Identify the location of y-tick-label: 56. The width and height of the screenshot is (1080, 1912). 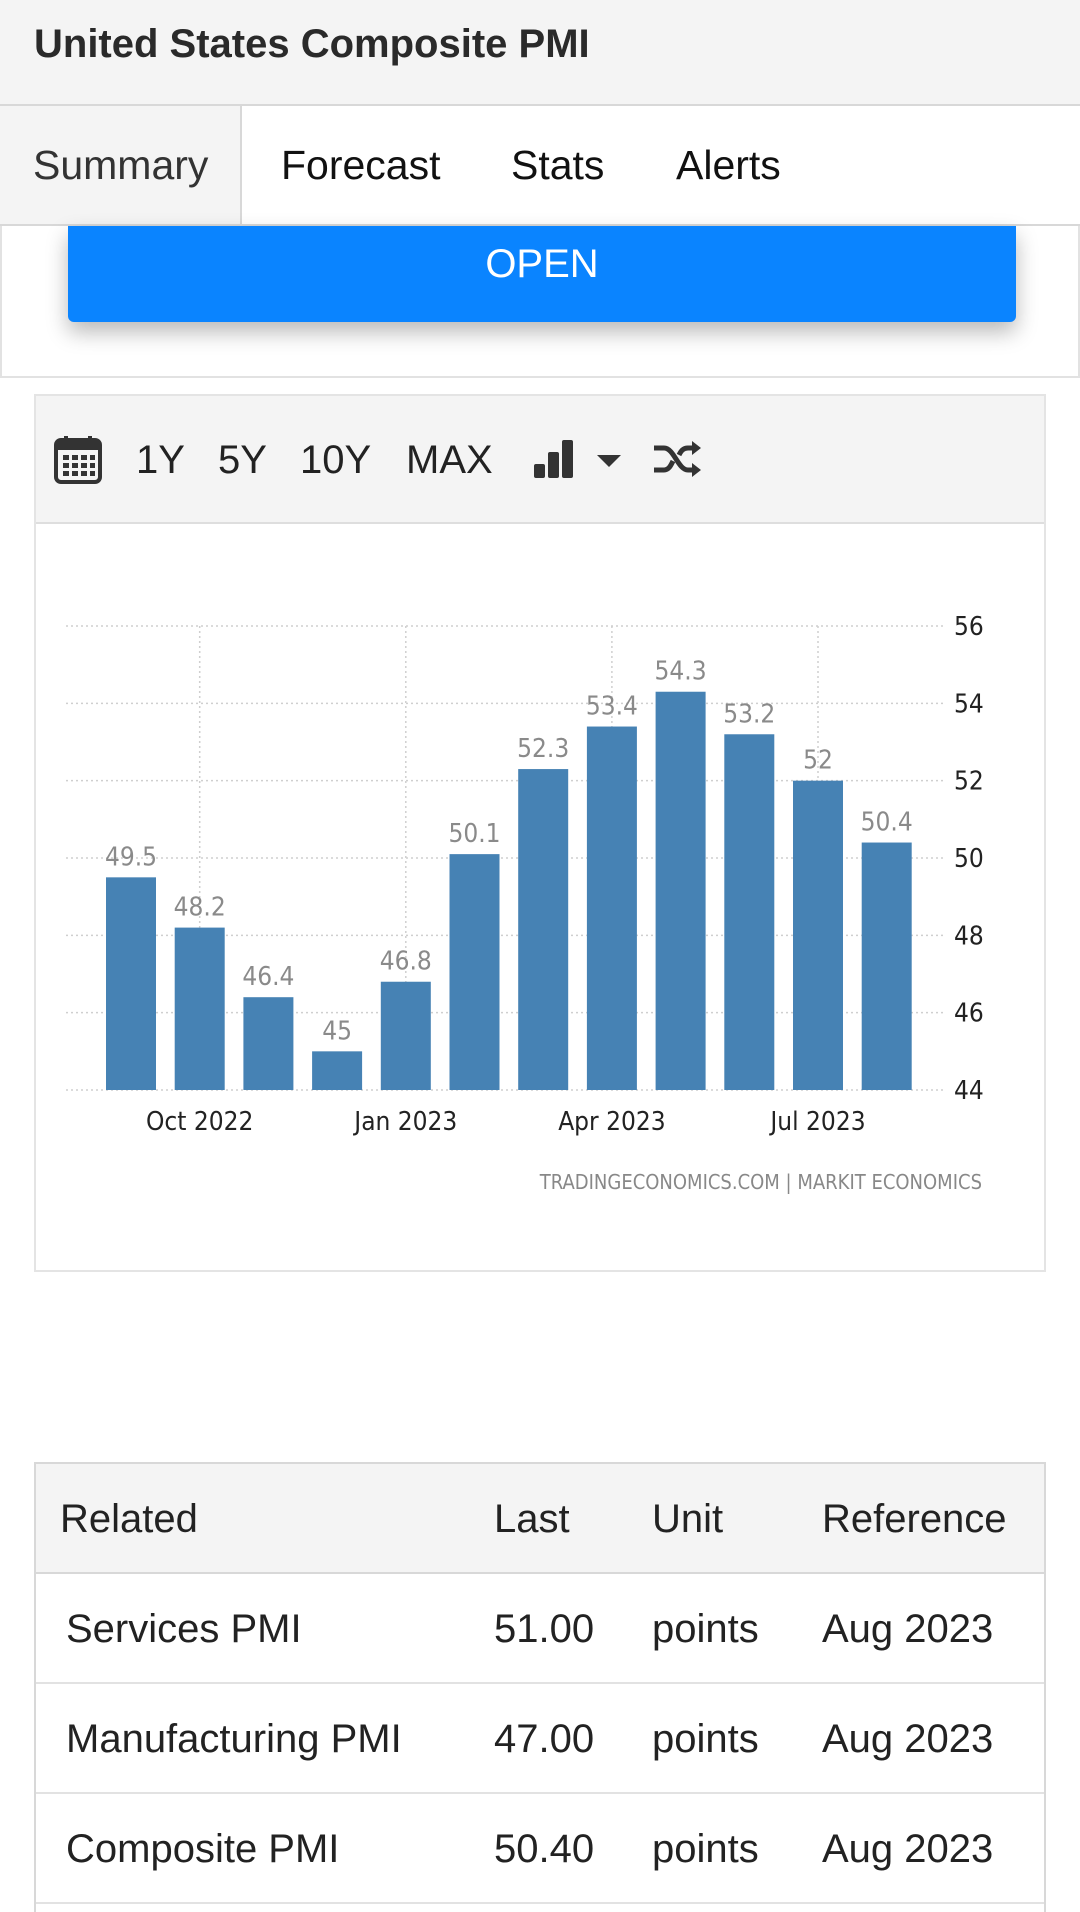
(969, 627).